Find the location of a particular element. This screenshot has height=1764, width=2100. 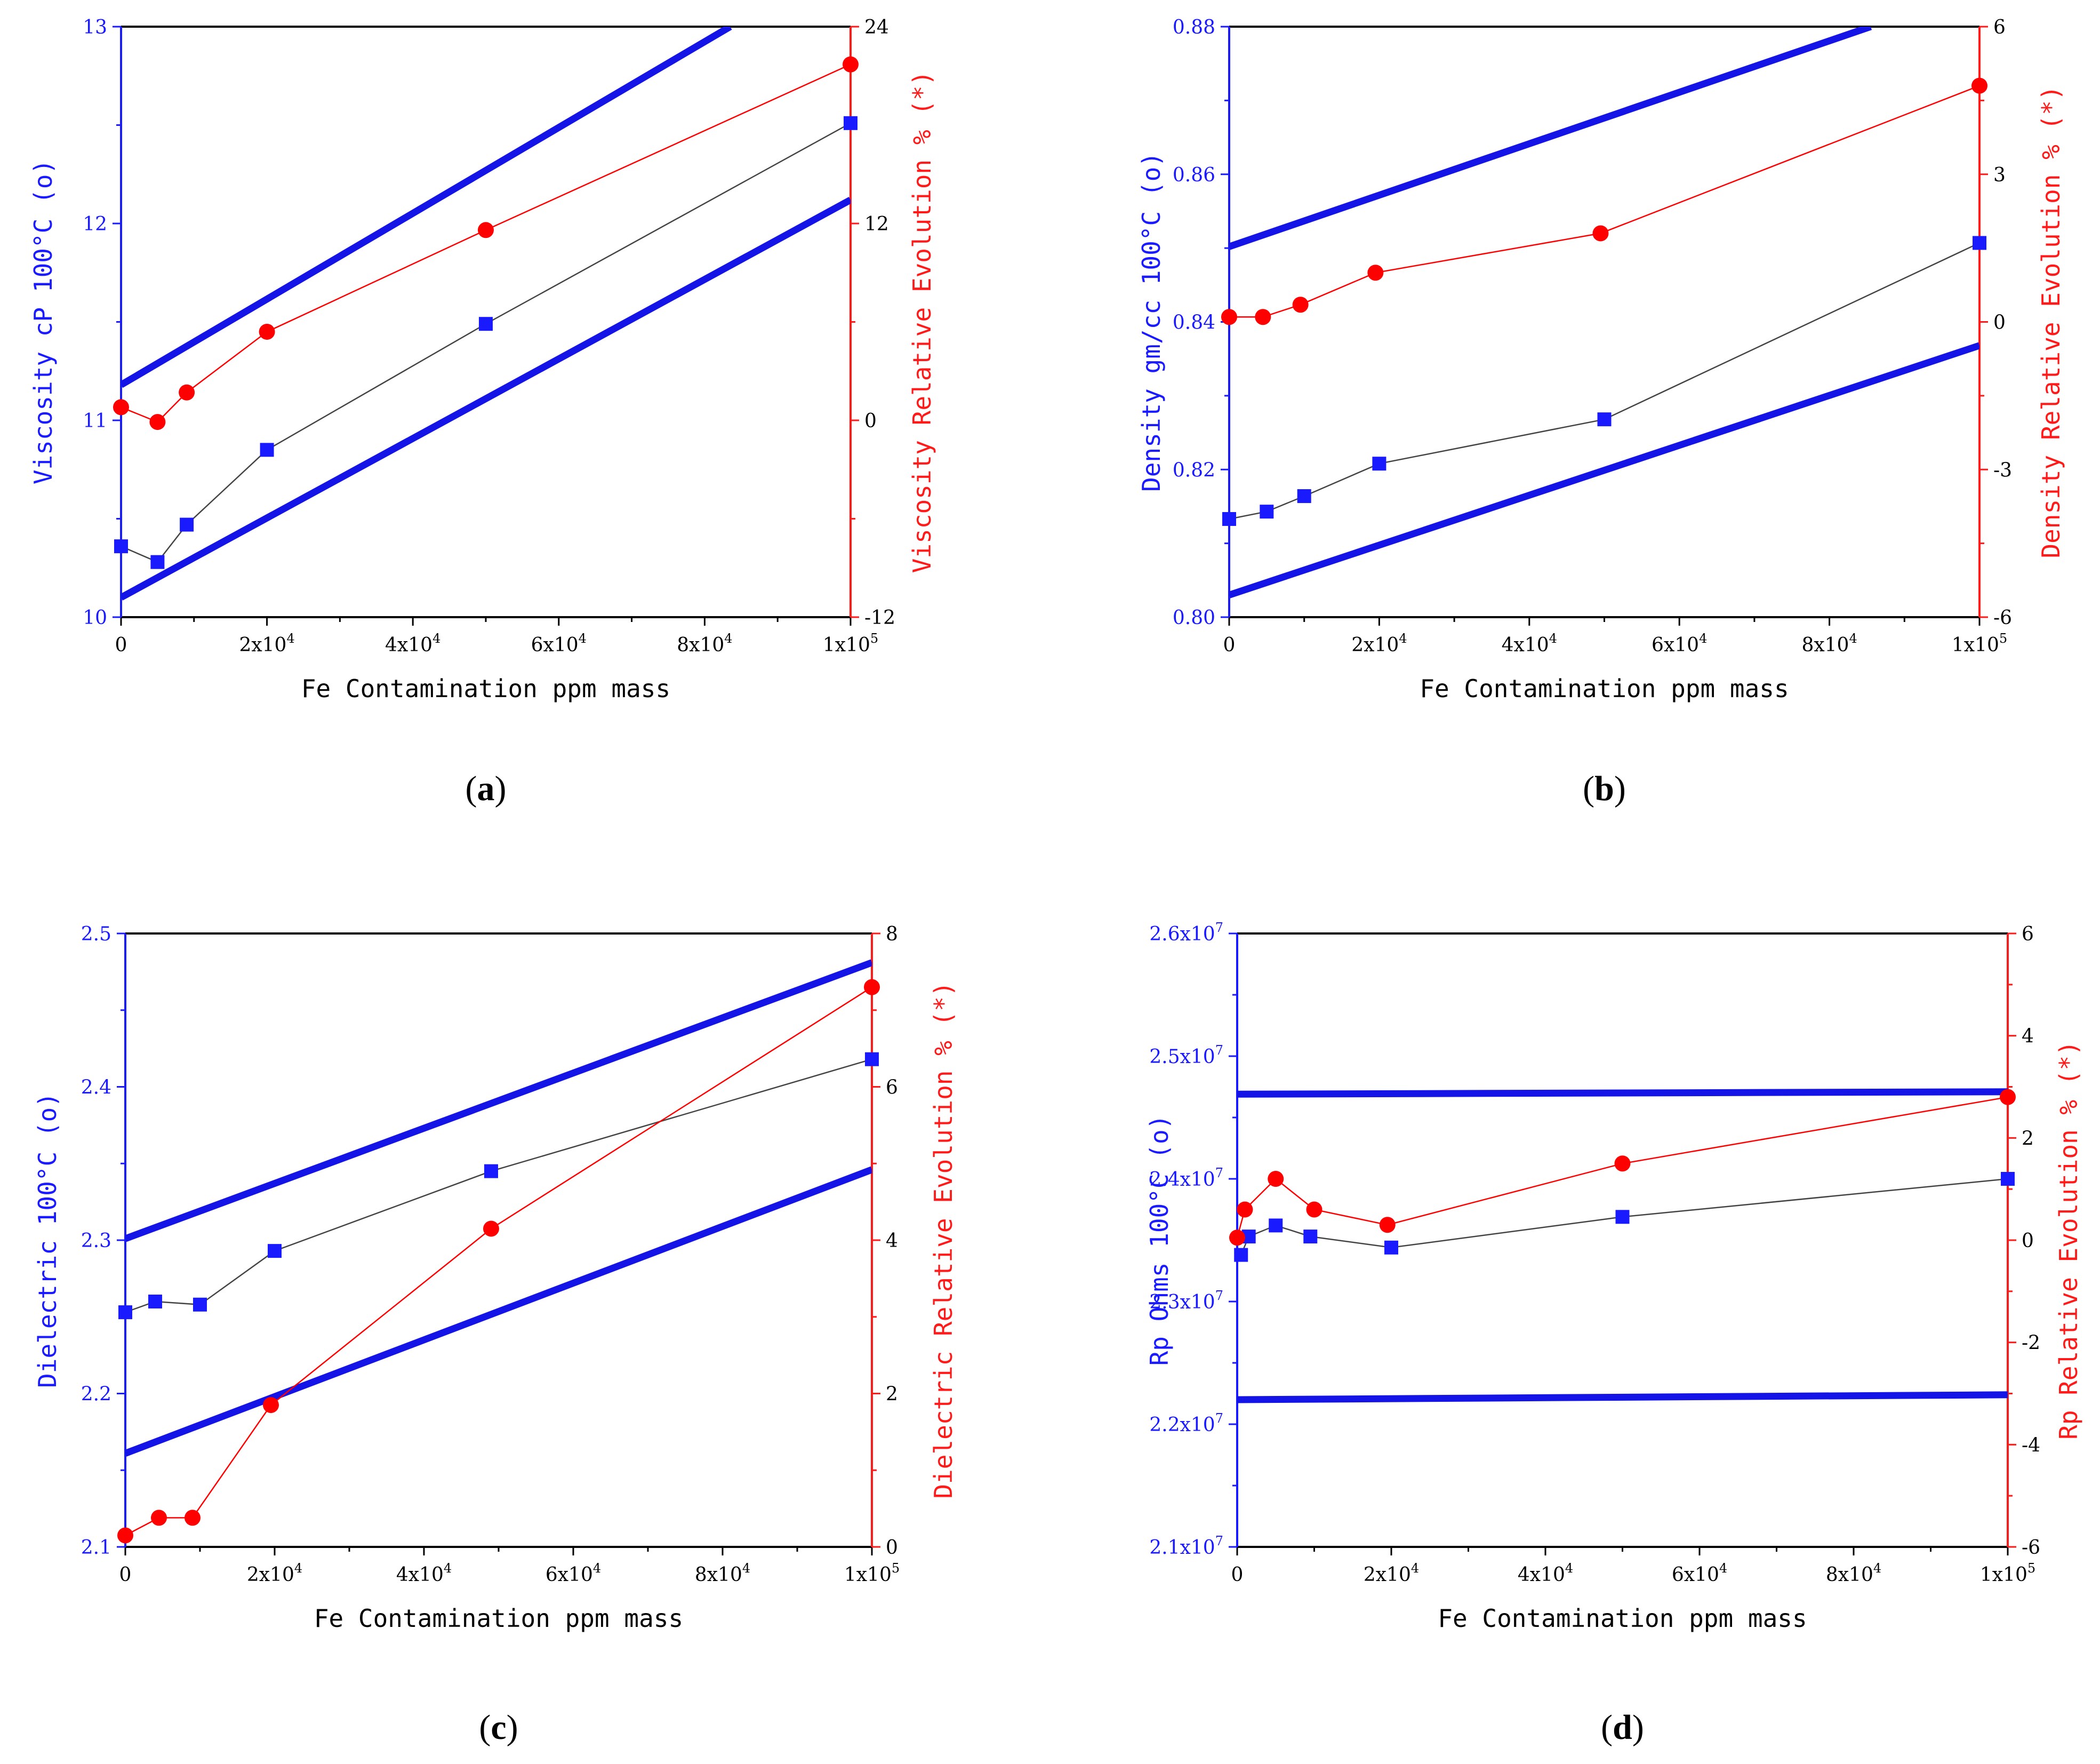

left-y-tick-label: 0.84 is located at coordinates (1194, 323).